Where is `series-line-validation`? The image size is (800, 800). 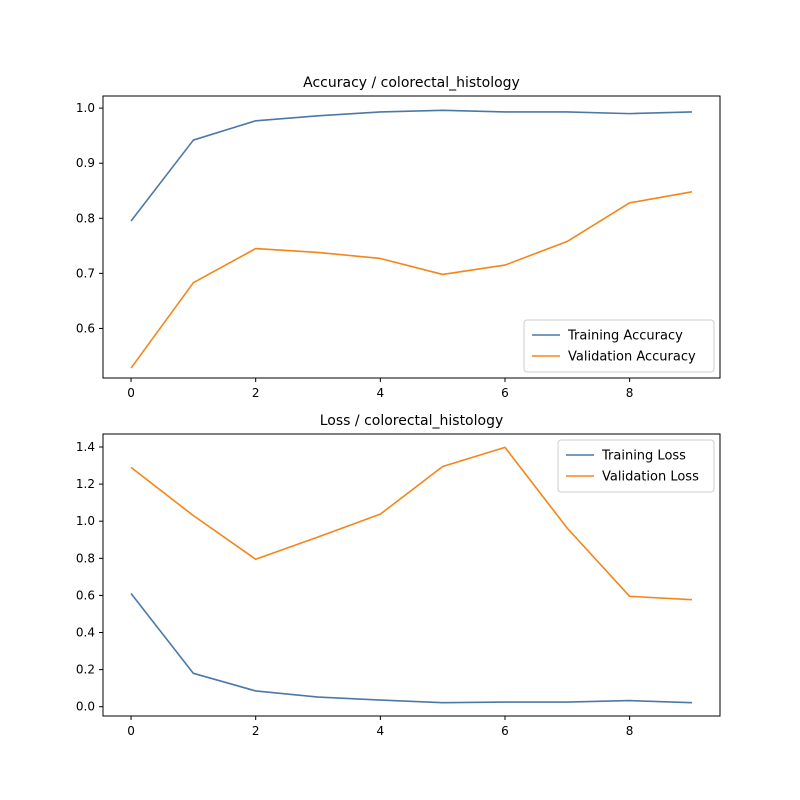
series-line-validation is located at coordinates (411, 523).